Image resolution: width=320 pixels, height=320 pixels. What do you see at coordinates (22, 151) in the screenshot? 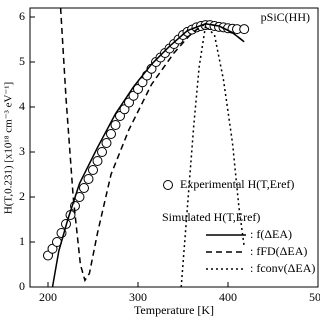
I see `y-tick-label: 3` at bounding box center [22, 151].